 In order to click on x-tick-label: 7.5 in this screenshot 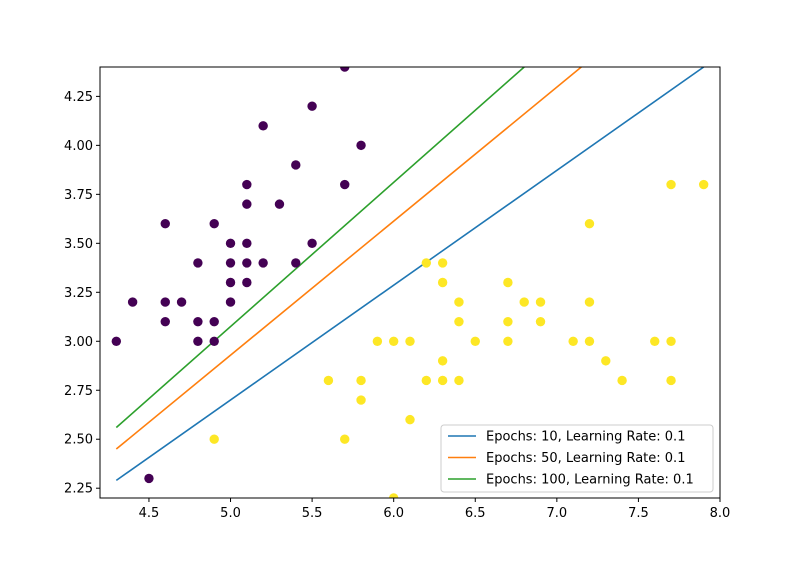, I will do `click(638, 513)`.